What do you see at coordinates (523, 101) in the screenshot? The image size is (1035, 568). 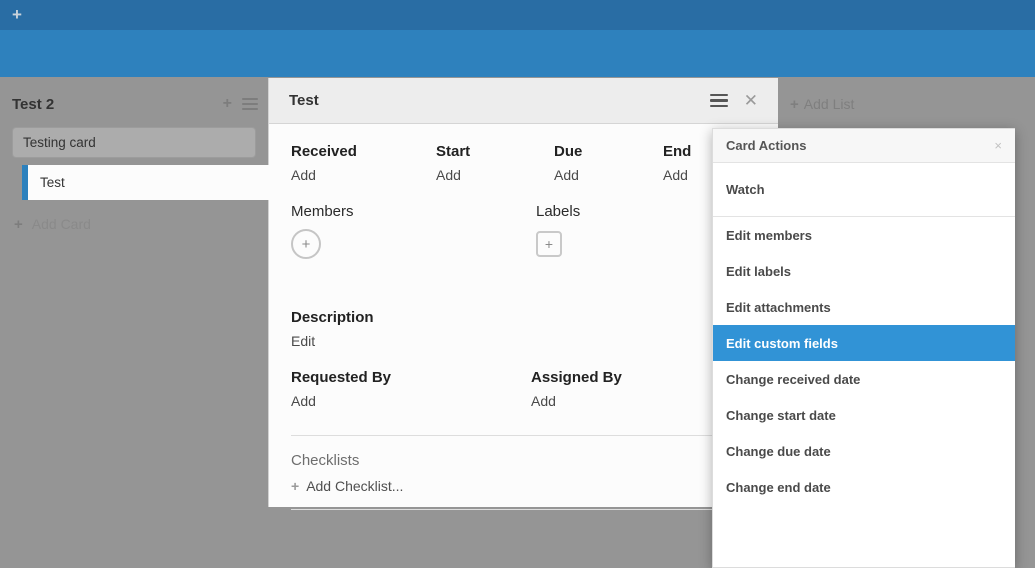 I see `card-detail-header: Test ✕` at bounding box center [523, 101].